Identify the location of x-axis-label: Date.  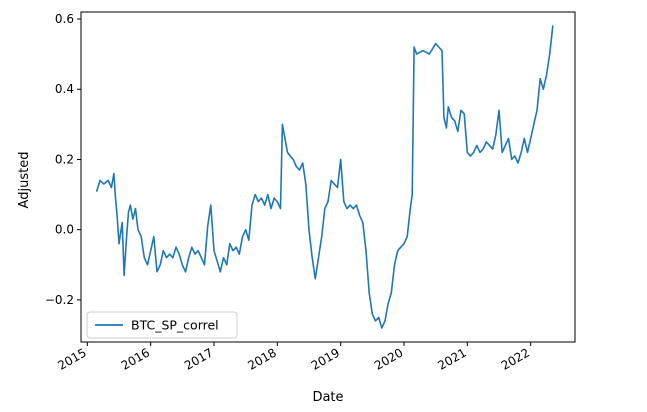
(327, 397).